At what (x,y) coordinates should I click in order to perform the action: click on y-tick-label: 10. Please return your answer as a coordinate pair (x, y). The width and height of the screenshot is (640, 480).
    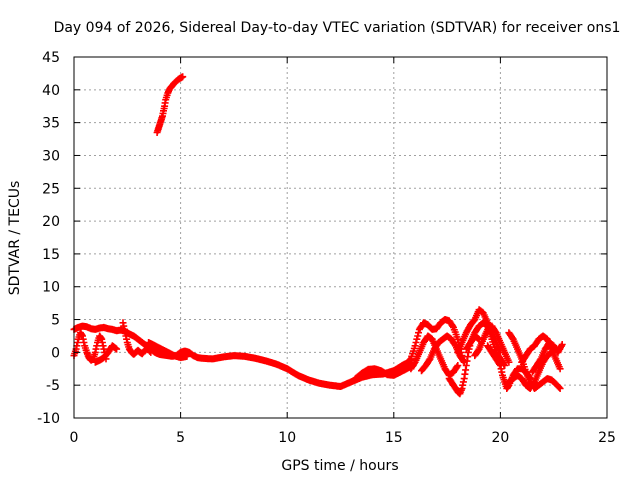
    Looking at the image, I should click on (51, 288).